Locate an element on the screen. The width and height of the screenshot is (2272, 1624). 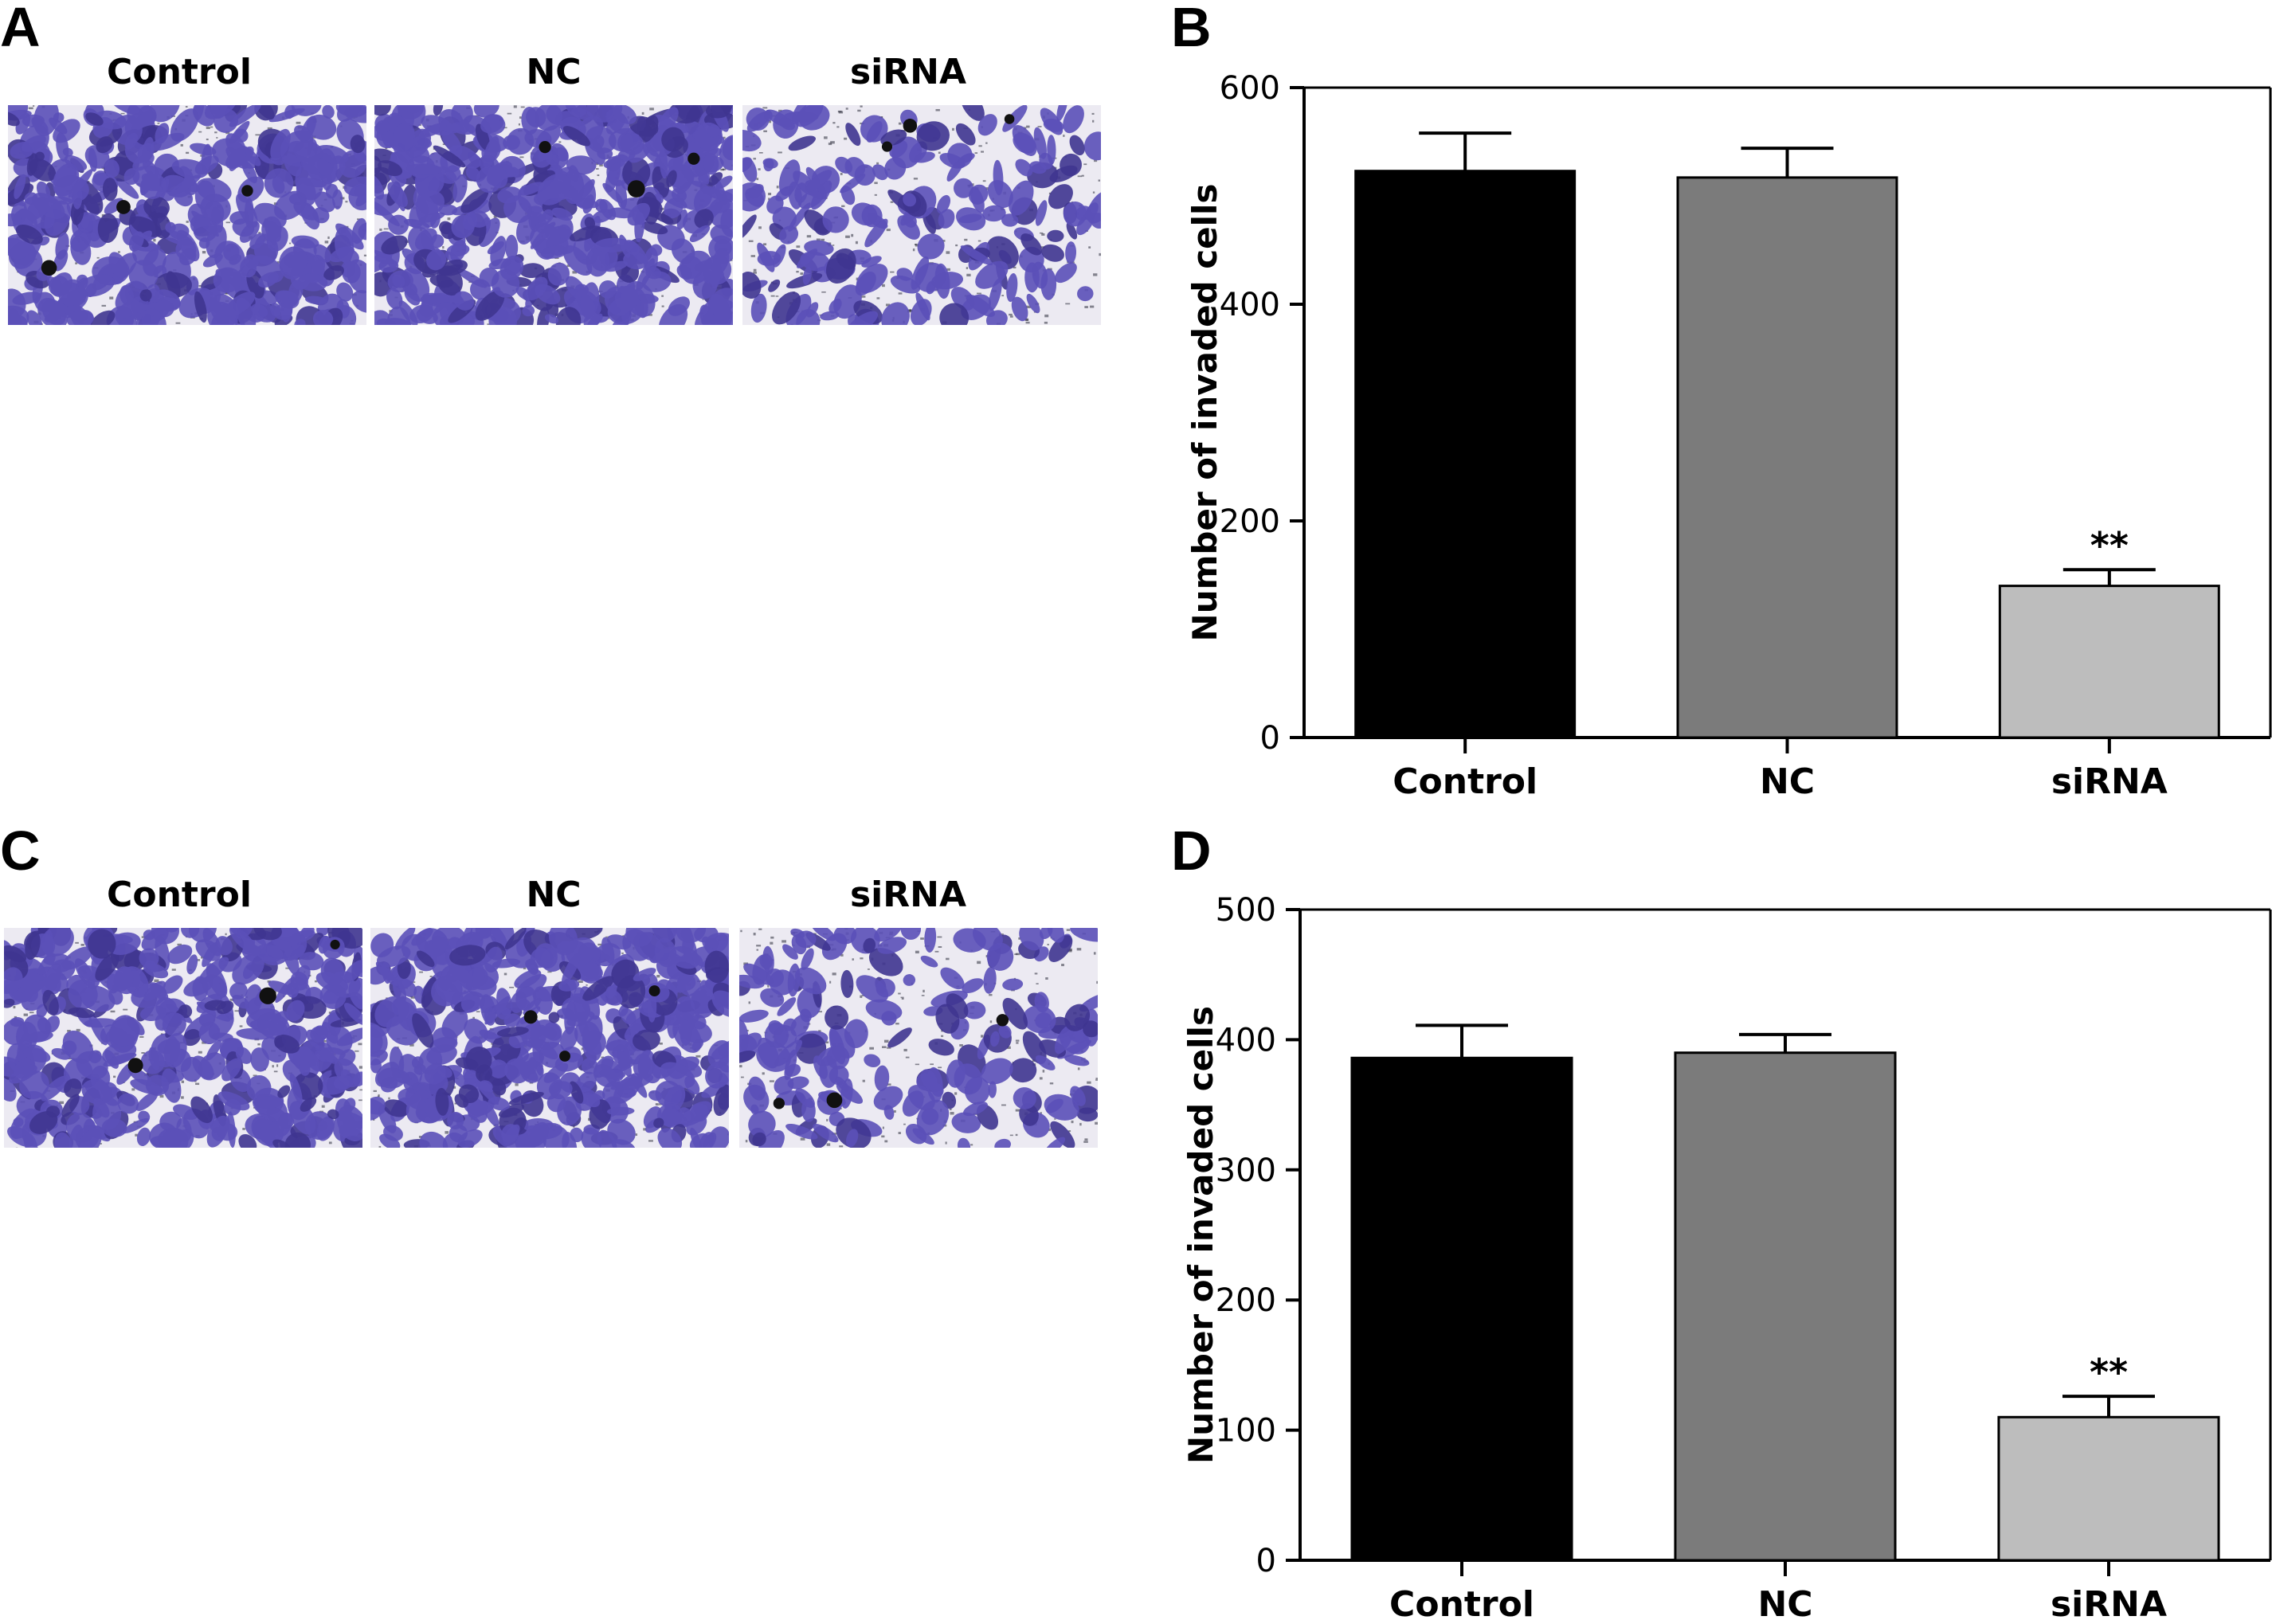
chart-b-y-axis-title: Number of invaded cells is located at coordinates (1204, 413).